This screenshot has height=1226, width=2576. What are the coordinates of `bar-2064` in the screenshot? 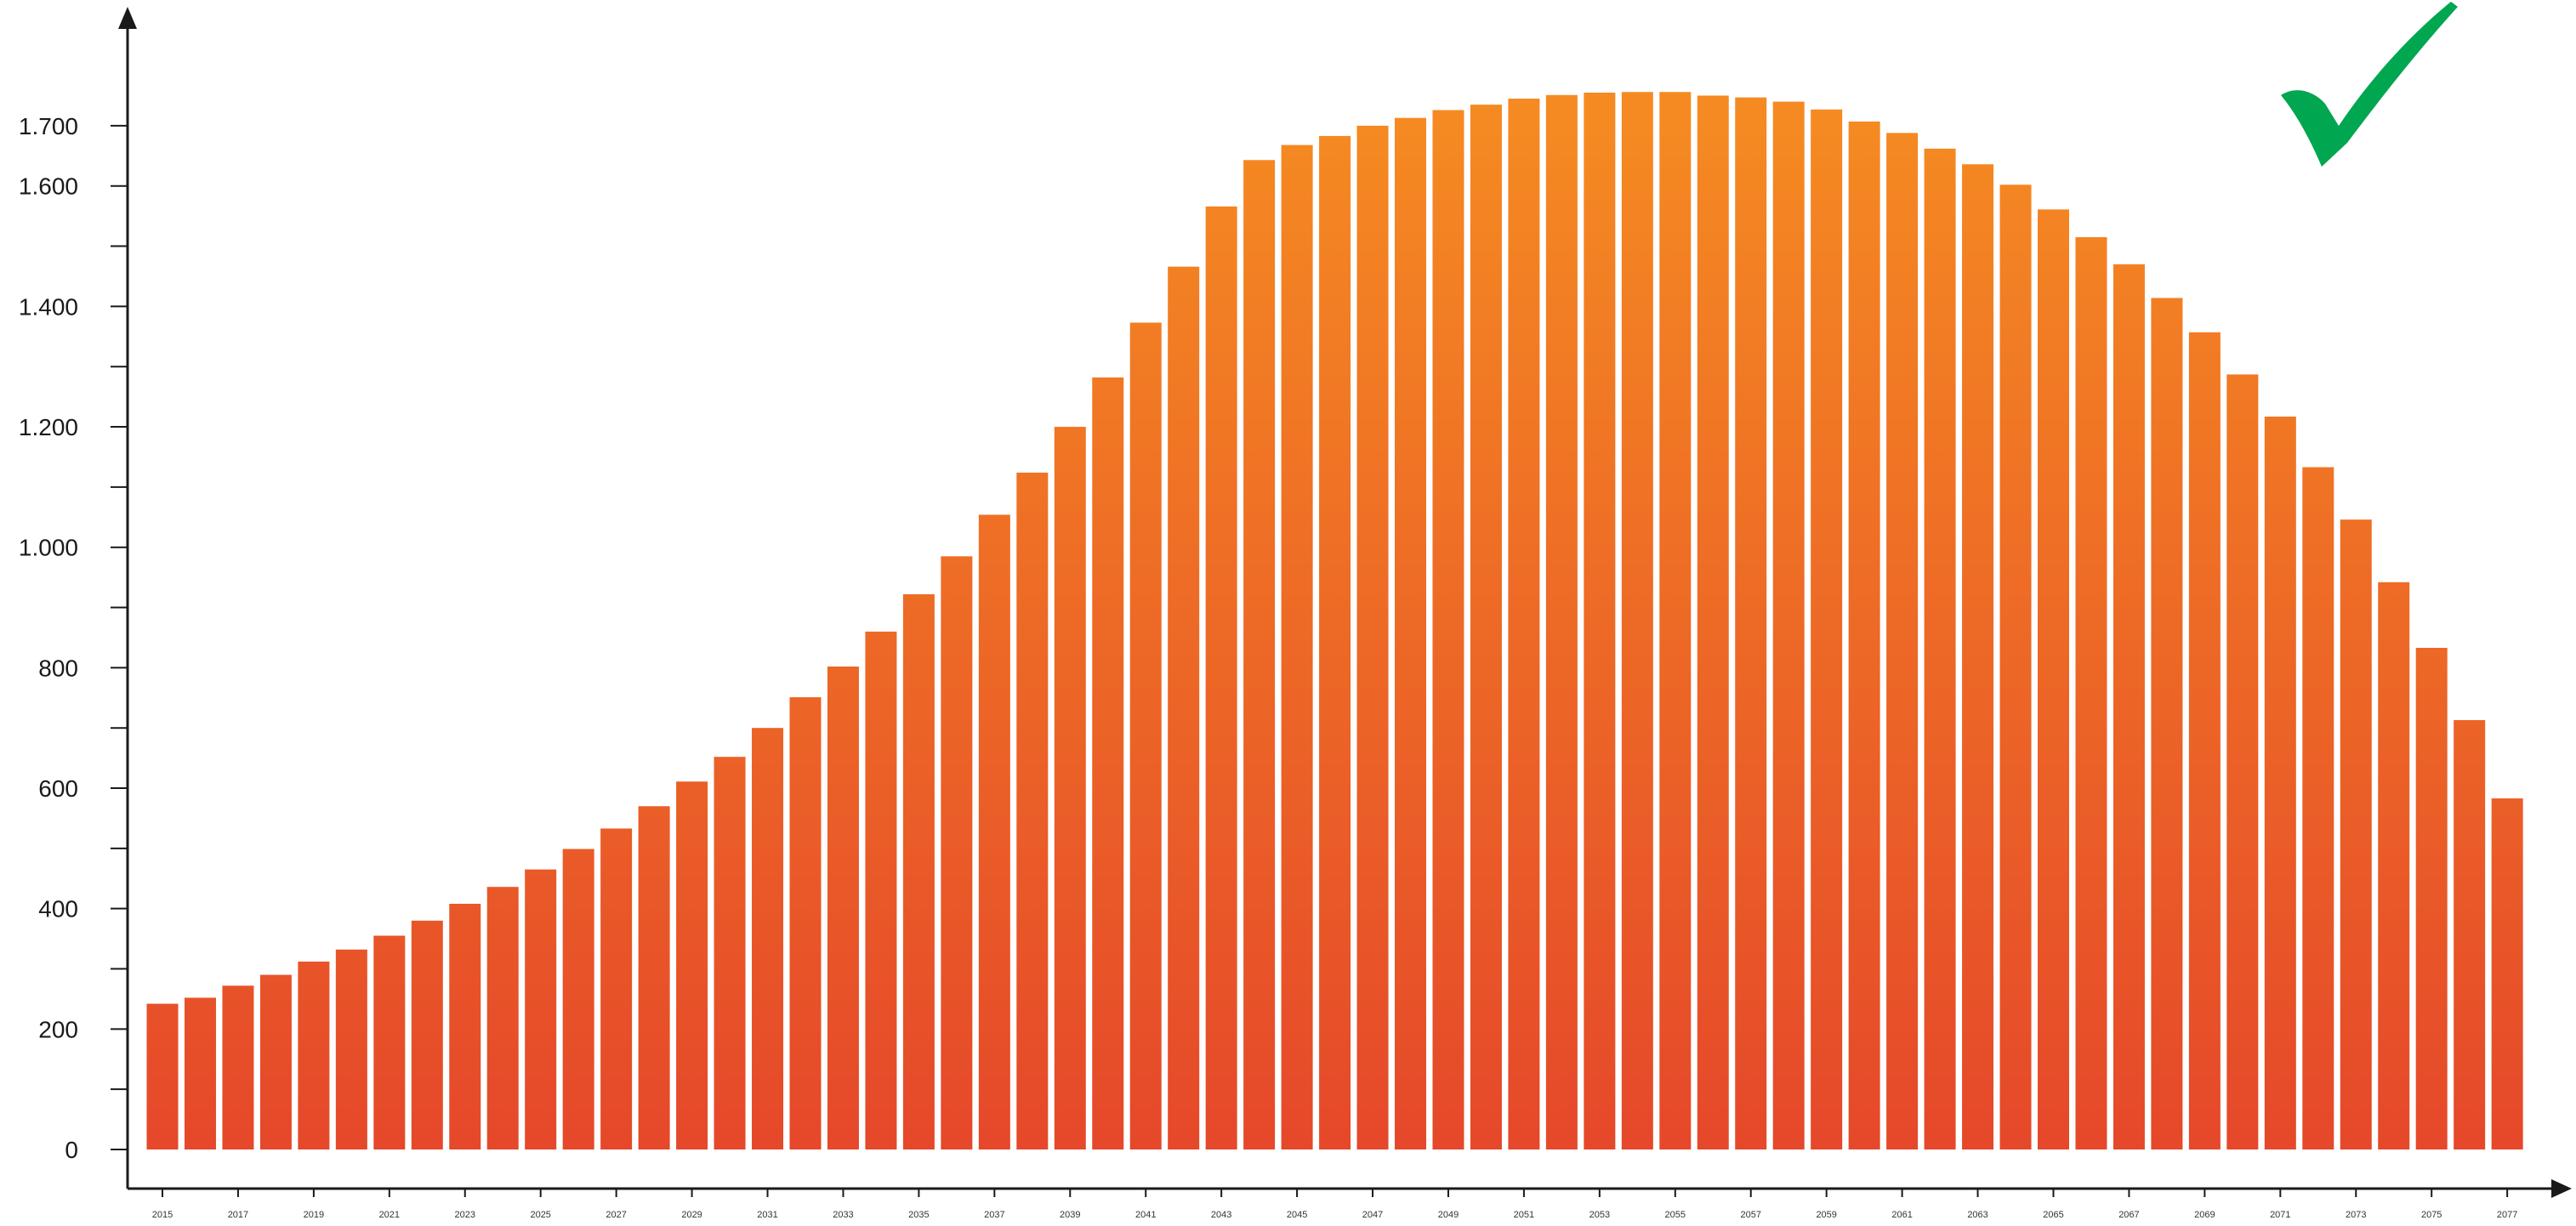 It's located at (2015, 666).